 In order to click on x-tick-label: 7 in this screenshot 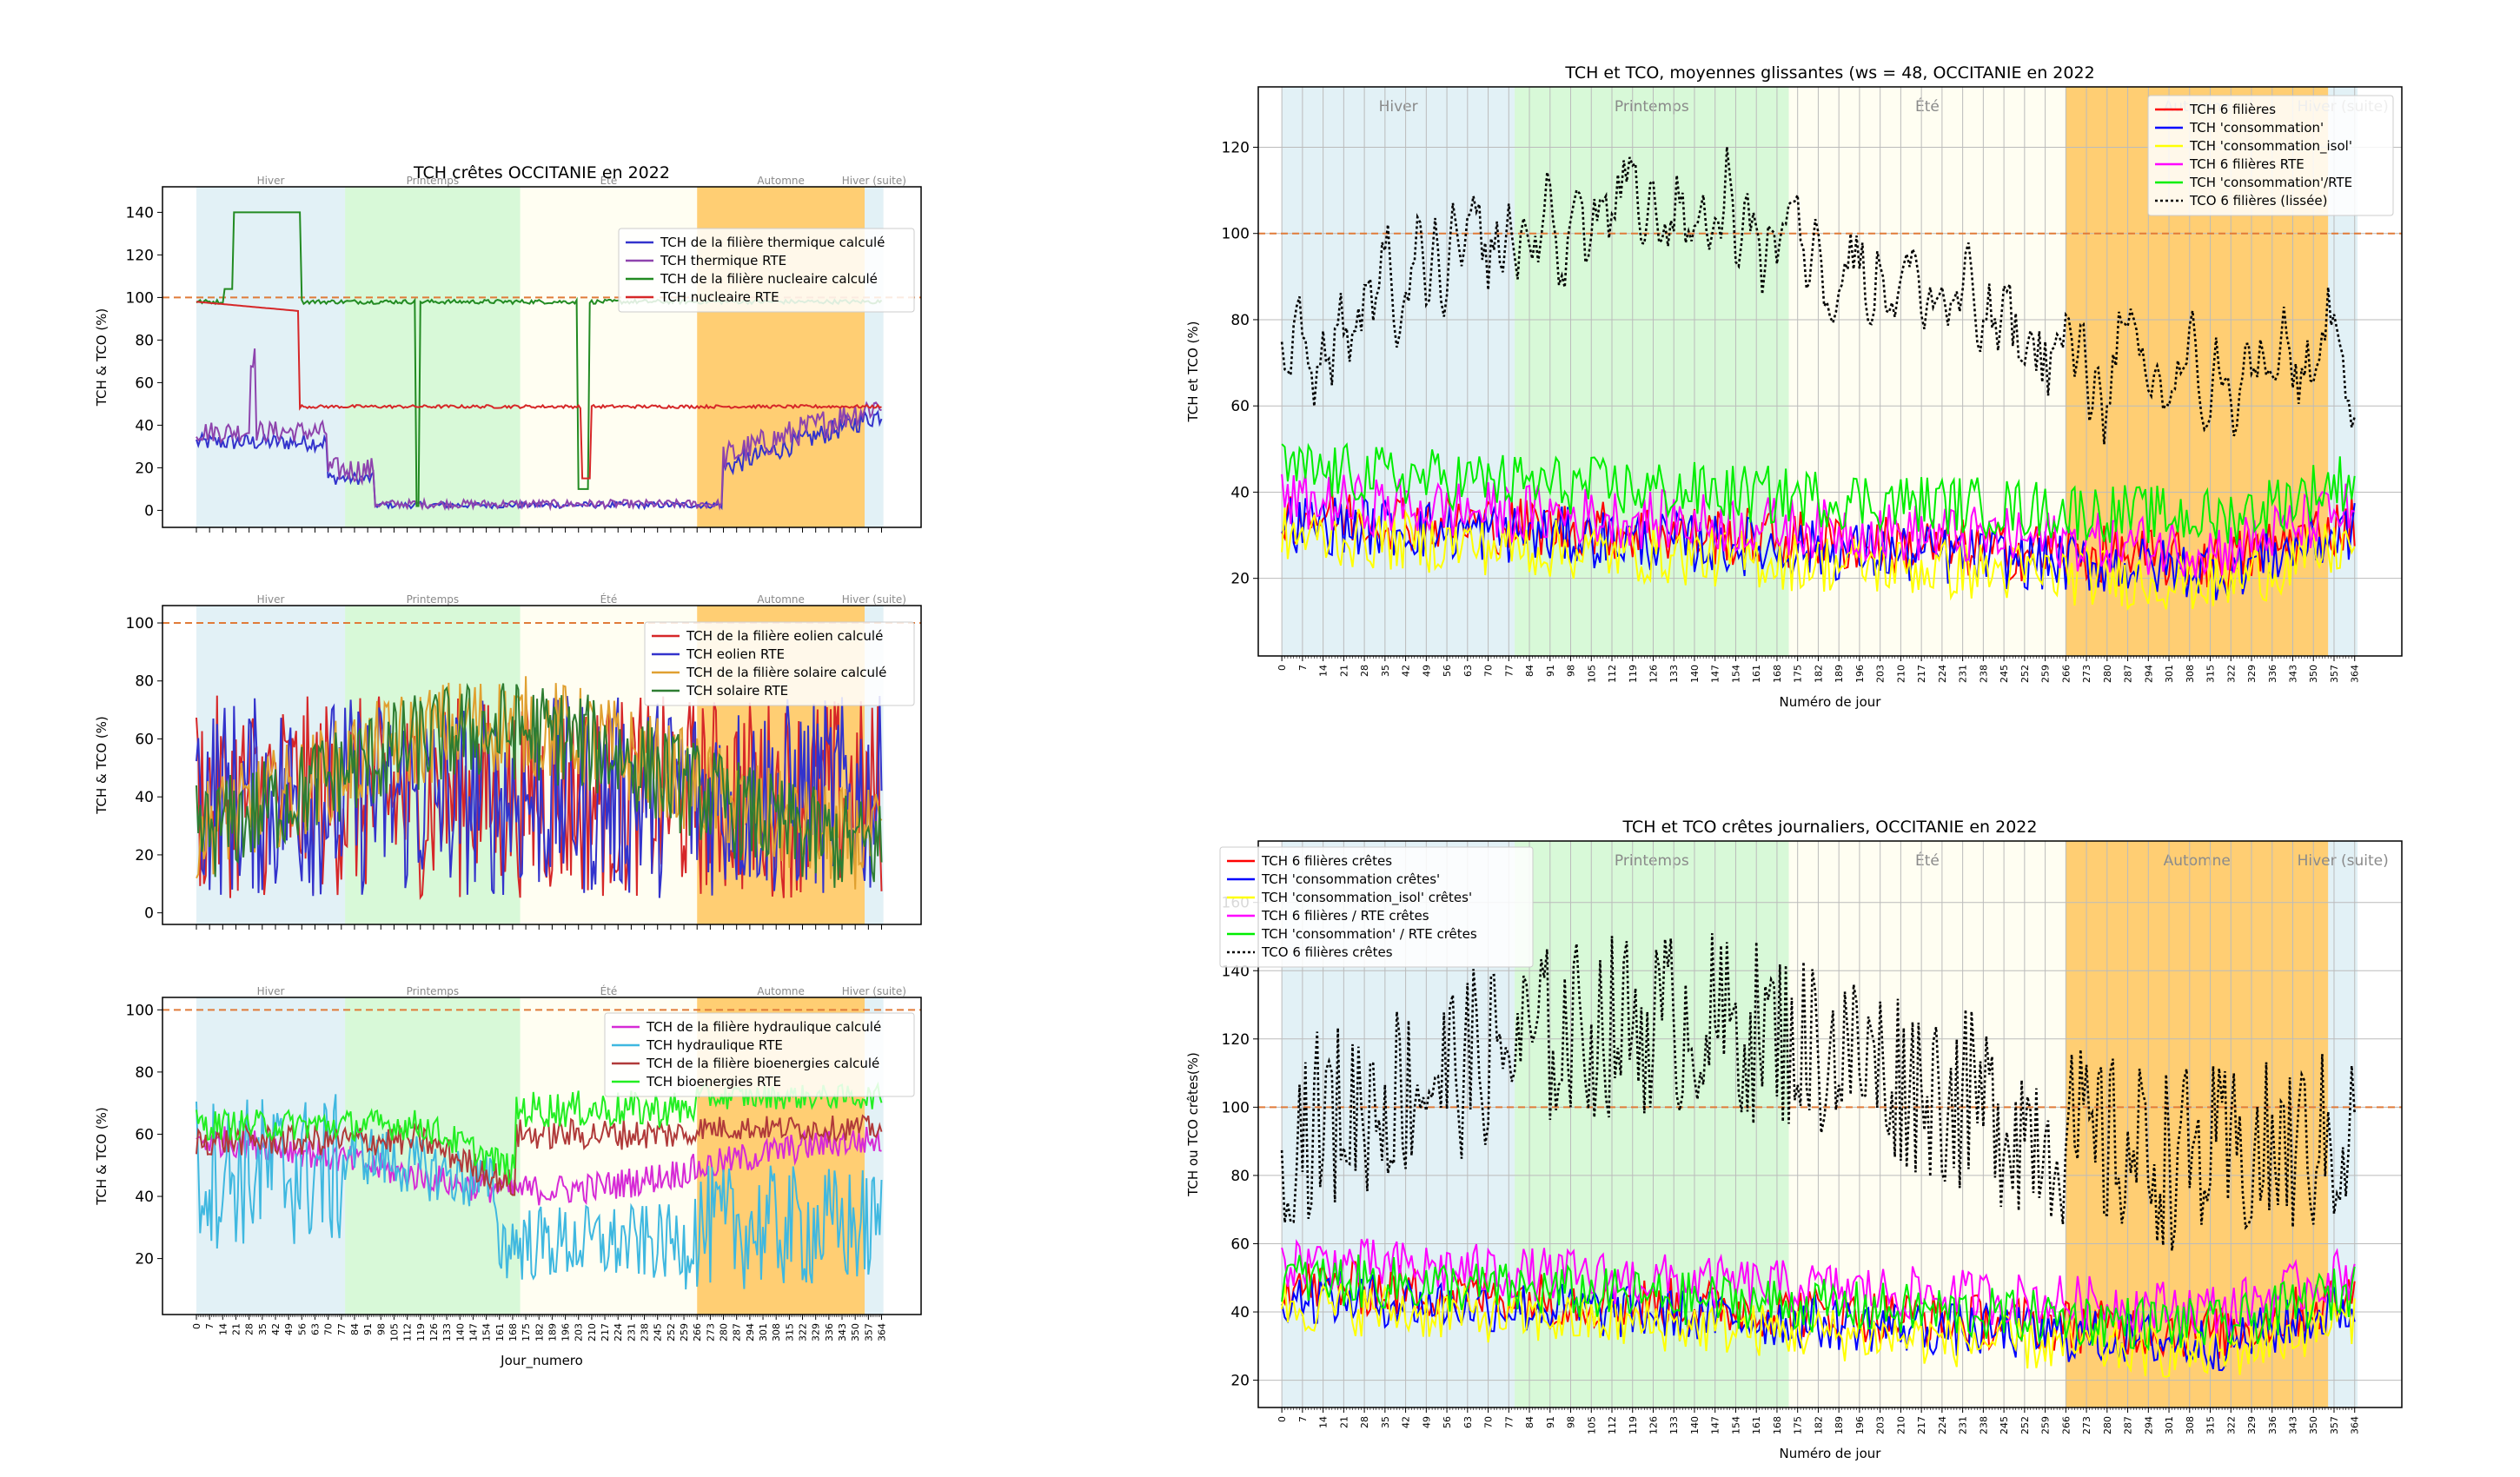, I will do `click(1303, 668)`.